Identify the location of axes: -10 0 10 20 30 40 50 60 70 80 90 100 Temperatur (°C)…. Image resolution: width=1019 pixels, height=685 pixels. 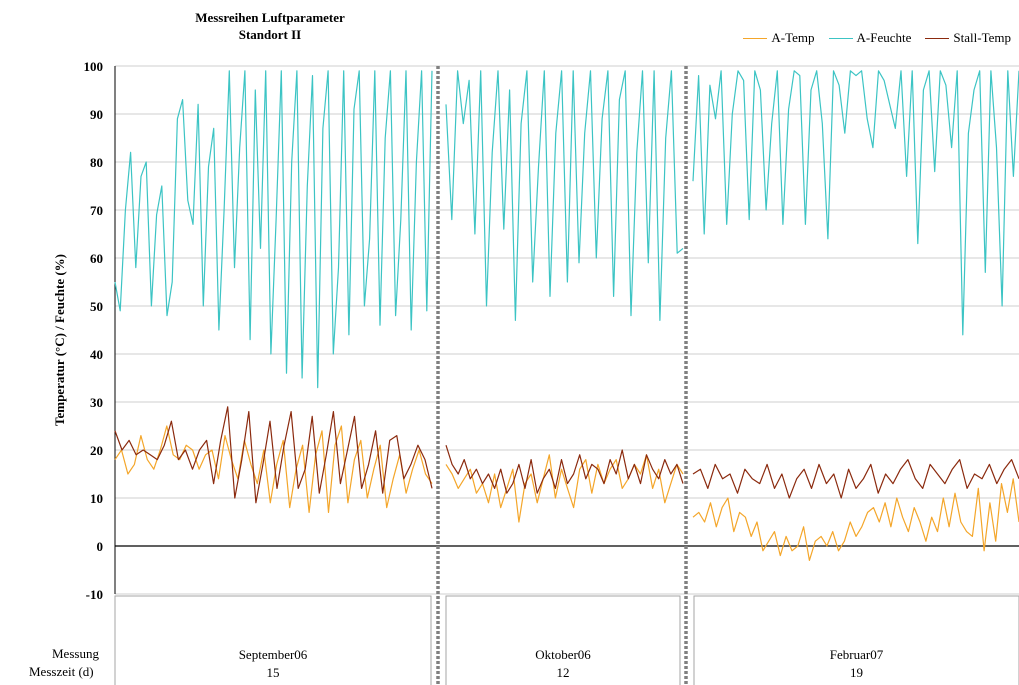
(84, 330).